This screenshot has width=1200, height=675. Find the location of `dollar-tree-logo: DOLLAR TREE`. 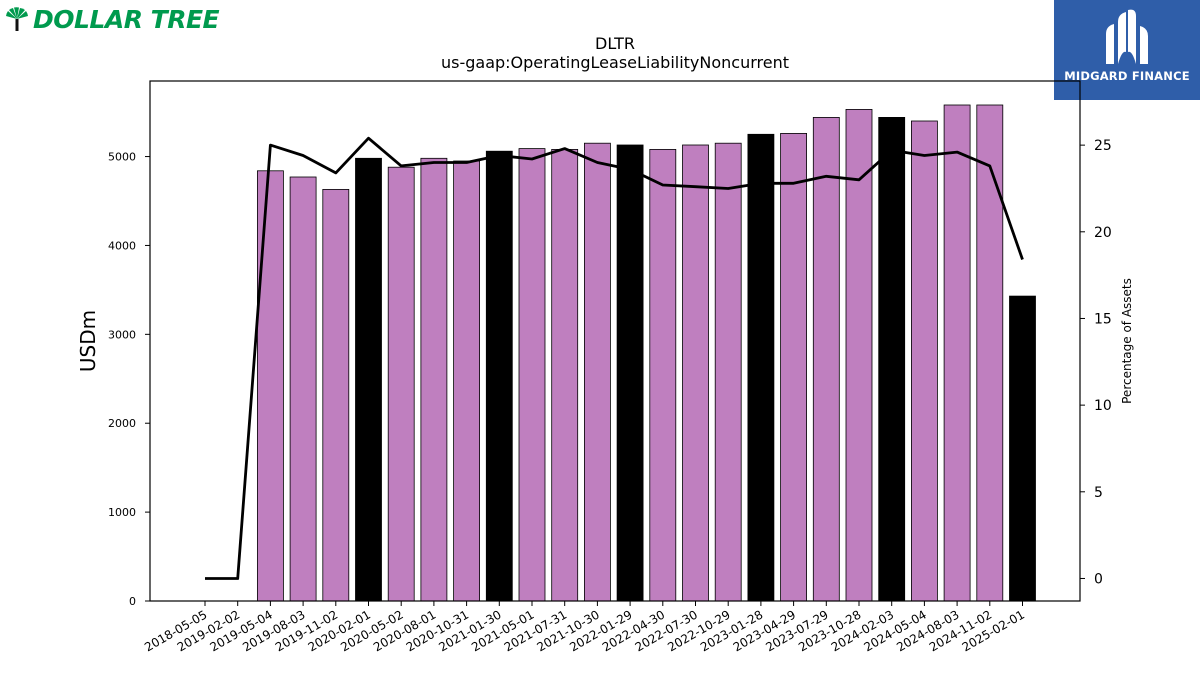

dollar-tree-logo: DOLLAR TREE is located at coordinates (112, 19).